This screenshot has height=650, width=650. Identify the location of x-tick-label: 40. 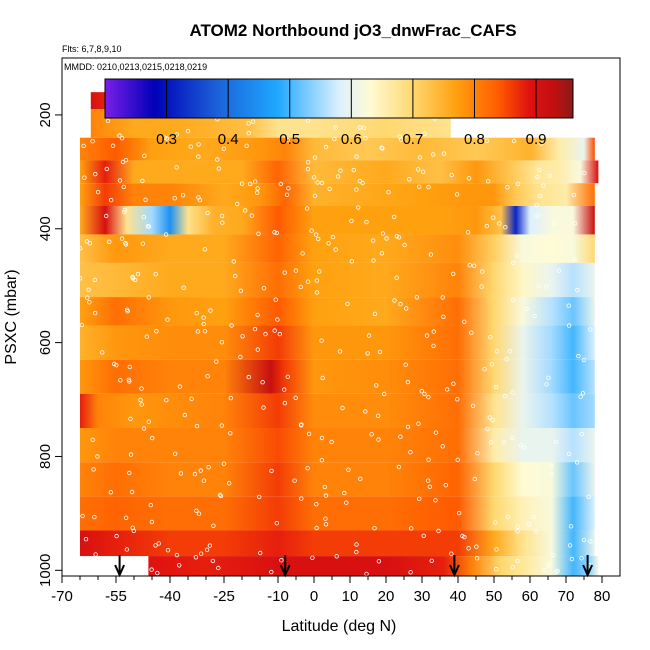
(458, 596).